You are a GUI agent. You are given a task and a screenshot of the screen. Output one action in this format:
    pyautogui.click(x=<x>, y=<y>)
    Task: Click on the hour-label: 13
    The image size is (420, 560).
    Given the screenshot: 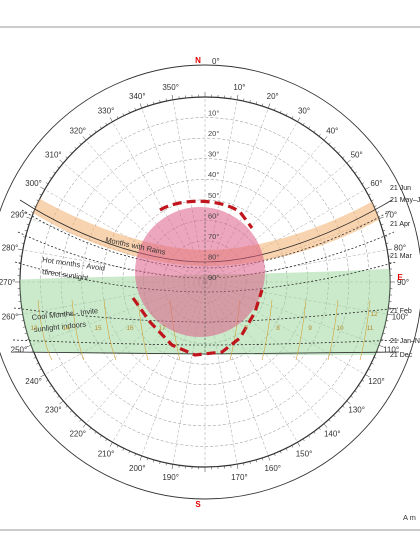 What is the action you would take?
    pyautogui.click(x=34, y=328)
    